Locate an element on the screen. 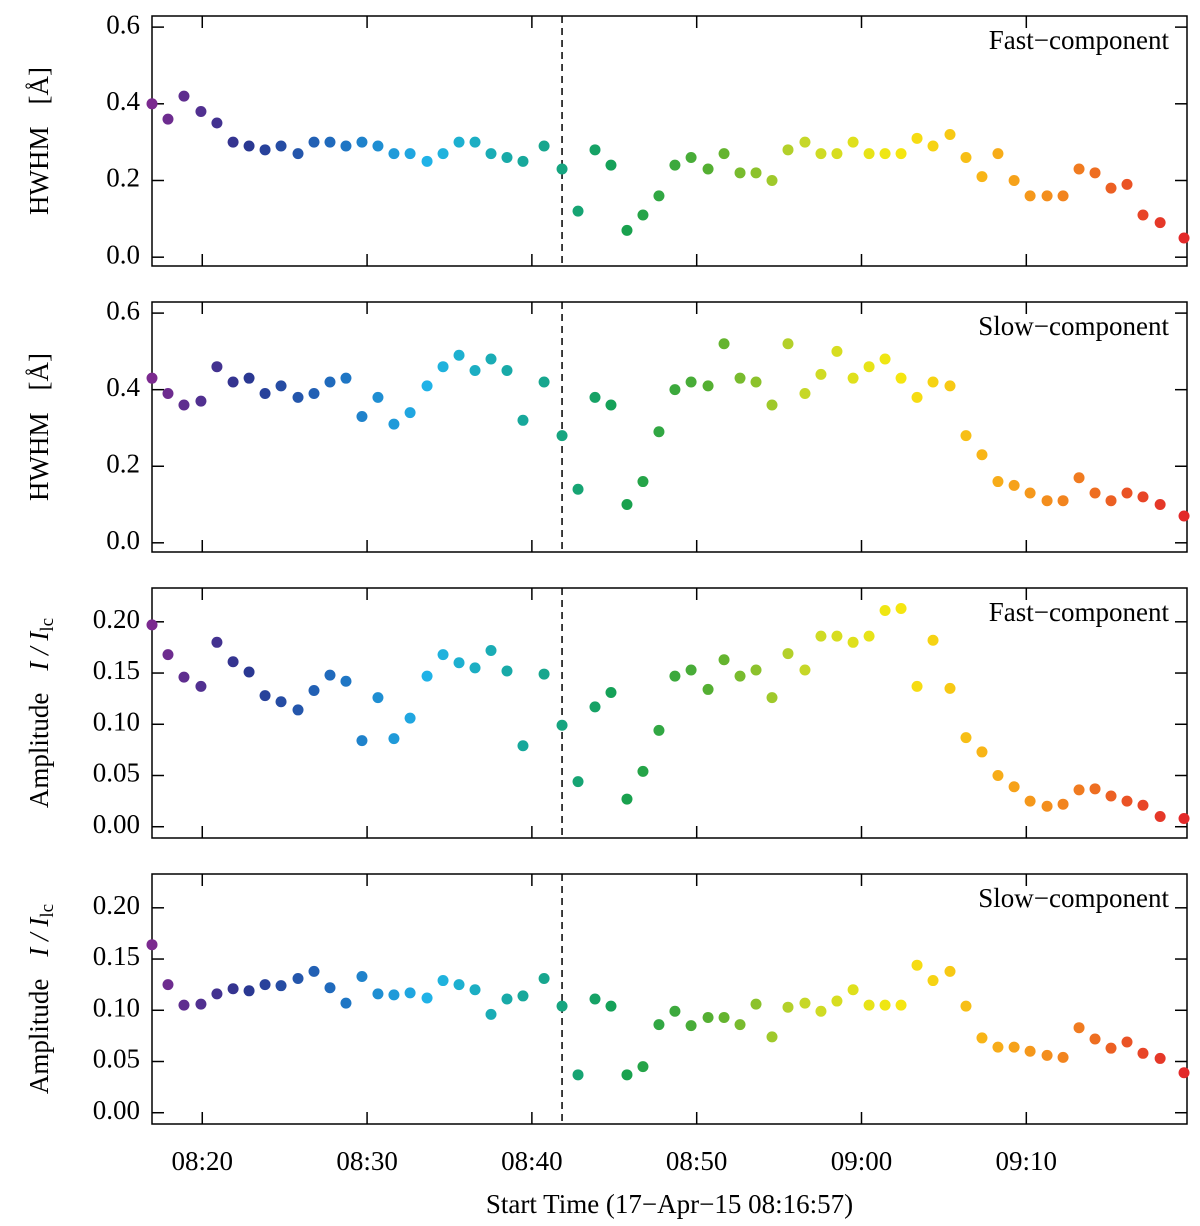 This screenshot has height=1226, width=1200. y-tick-label: 0.00 is located at coordinates (116, 824).